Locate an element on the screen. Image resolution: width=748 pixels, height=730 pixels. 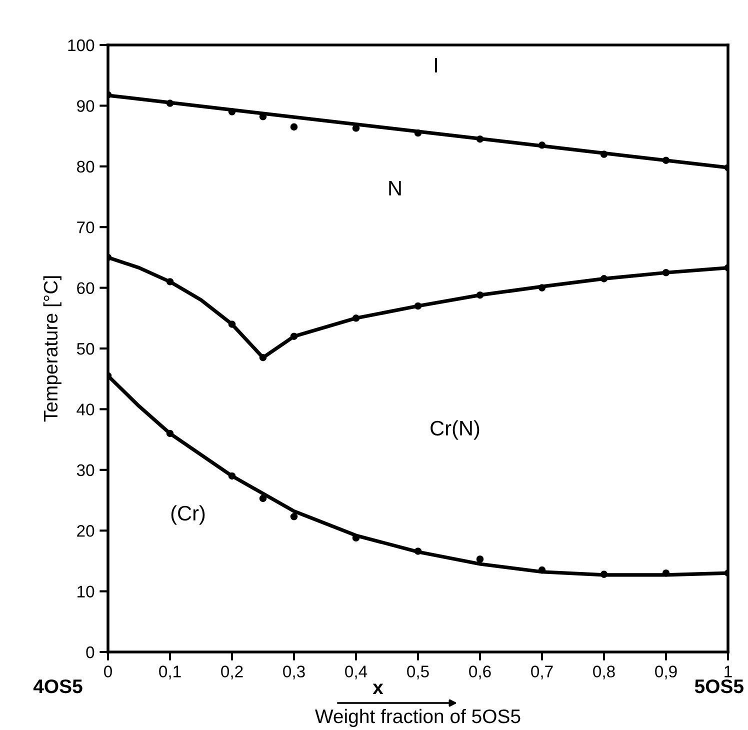
text: 4OS5 is located at coordinates (57, 686).